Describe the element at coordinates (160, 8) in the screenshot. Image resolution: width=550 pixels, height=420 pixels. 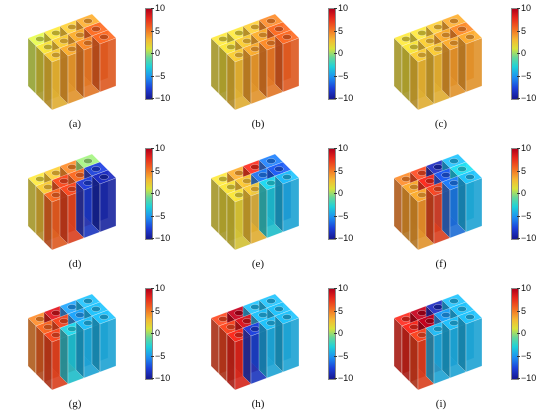
I see `colorbar-tick-label: 10` at that location.